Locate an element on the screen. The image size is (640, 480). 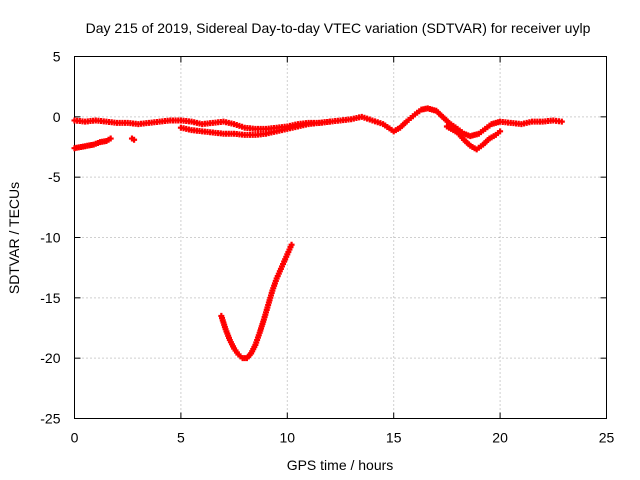
y-tick-label: -10 is located at coordinates (50, 238).